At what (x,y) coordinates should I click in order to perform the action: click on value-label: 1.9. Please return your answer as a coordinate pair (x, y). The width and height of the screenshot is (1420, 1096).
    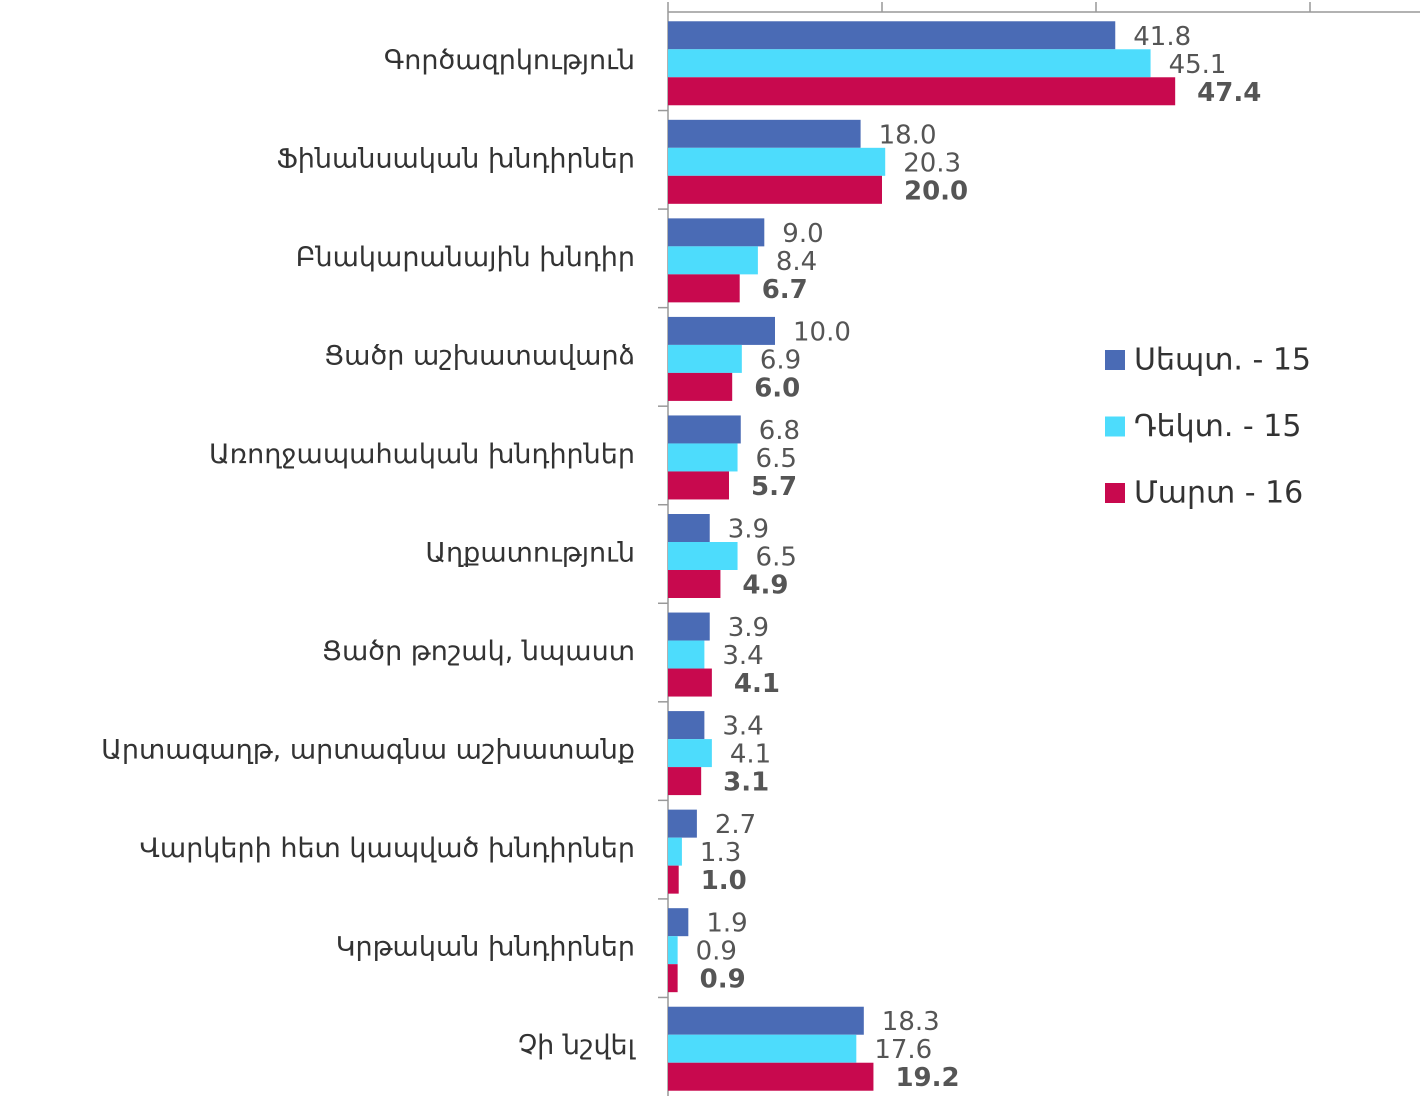
    Looking at the image, I should click on (726, 924).